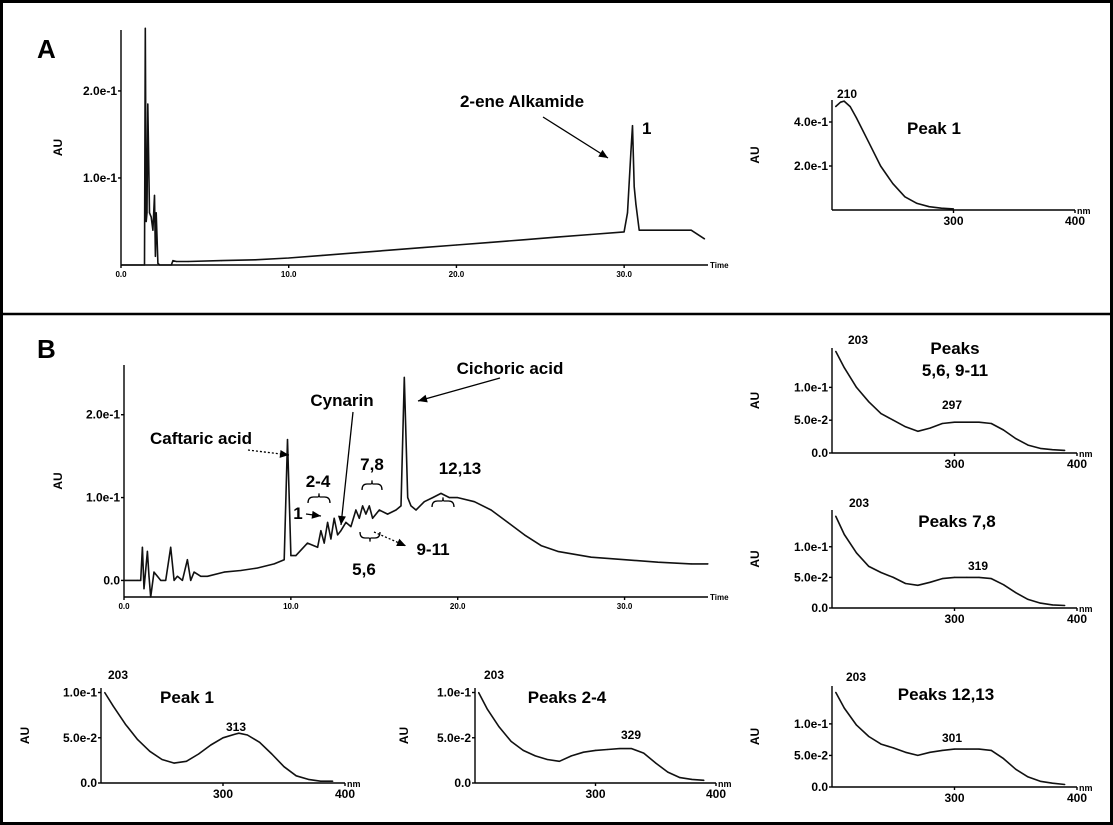 This screenshot has width=1113, height=825. Describe the element at coordinates (719, 597) in the screenshot. I see `x-axis-label: Time` at that location.